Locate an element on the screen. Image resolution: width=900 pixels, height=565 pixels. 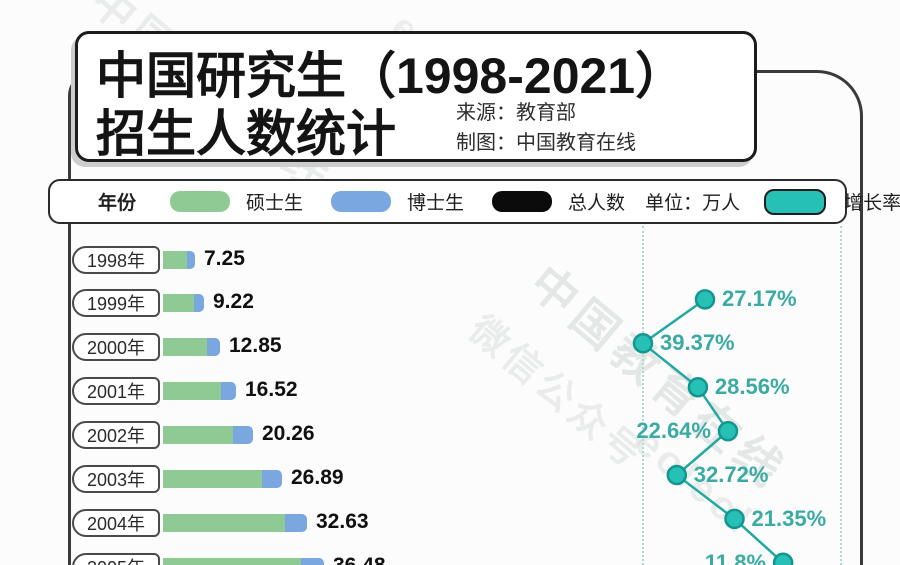
growth-axis-guide-left is located at coordinates (643, 395).